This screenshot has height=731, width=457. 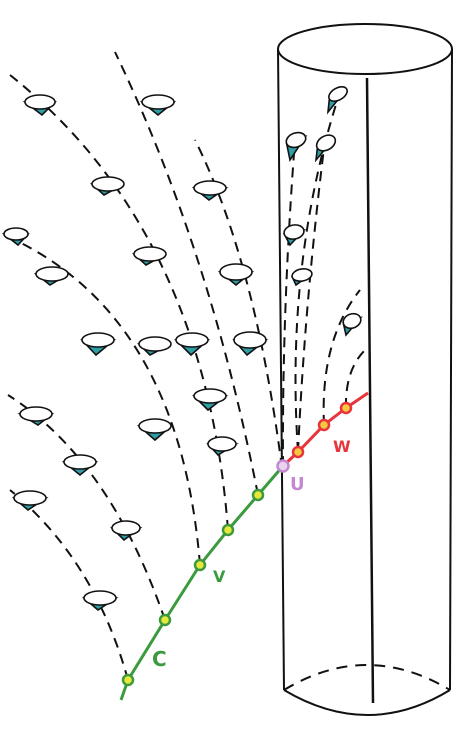 What do you see at coordinates (367, 702) in the screenshot?
I see `cylinder-bottom-rim-front` at bounding box center [367, 702].